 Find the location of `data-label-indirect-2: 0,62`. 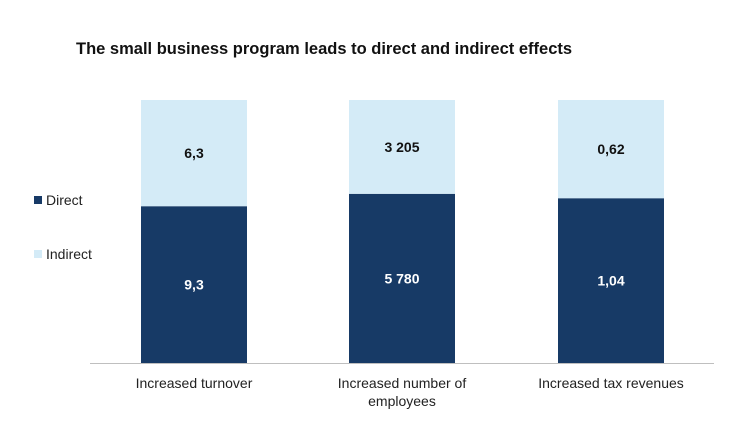

data-label-indirect-2: 0,62 is located at coordinates (610, 149).